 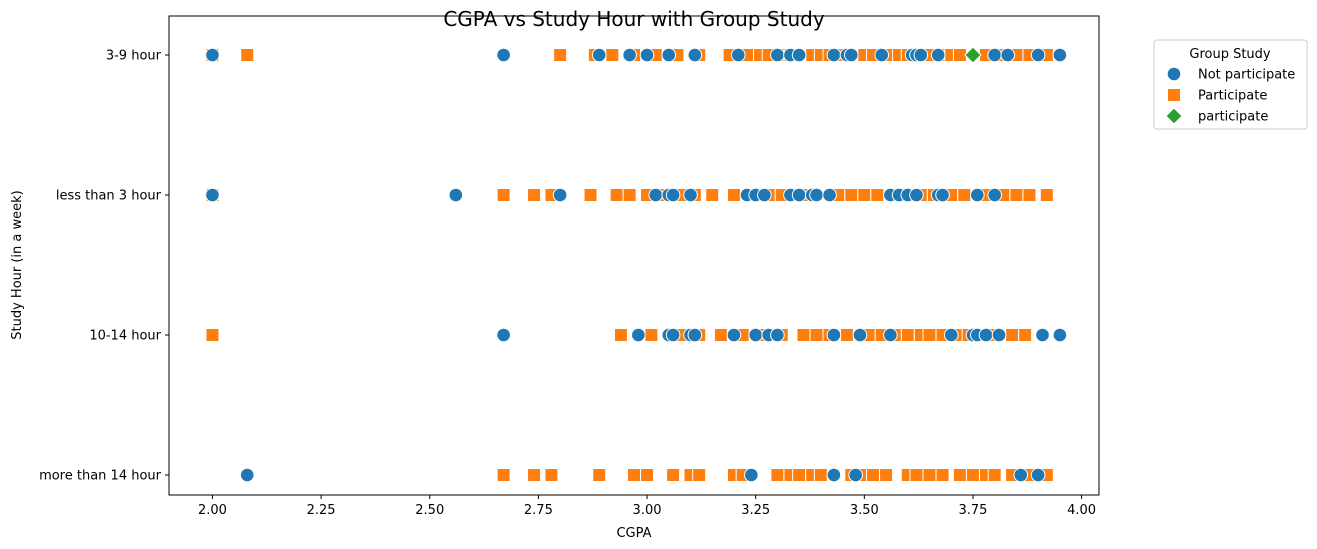 What do you see at coordinates (17, 265) in the screenshot?
I see `y-axis-label: Study Hour (in a week)` at bounding box center [17, 265].